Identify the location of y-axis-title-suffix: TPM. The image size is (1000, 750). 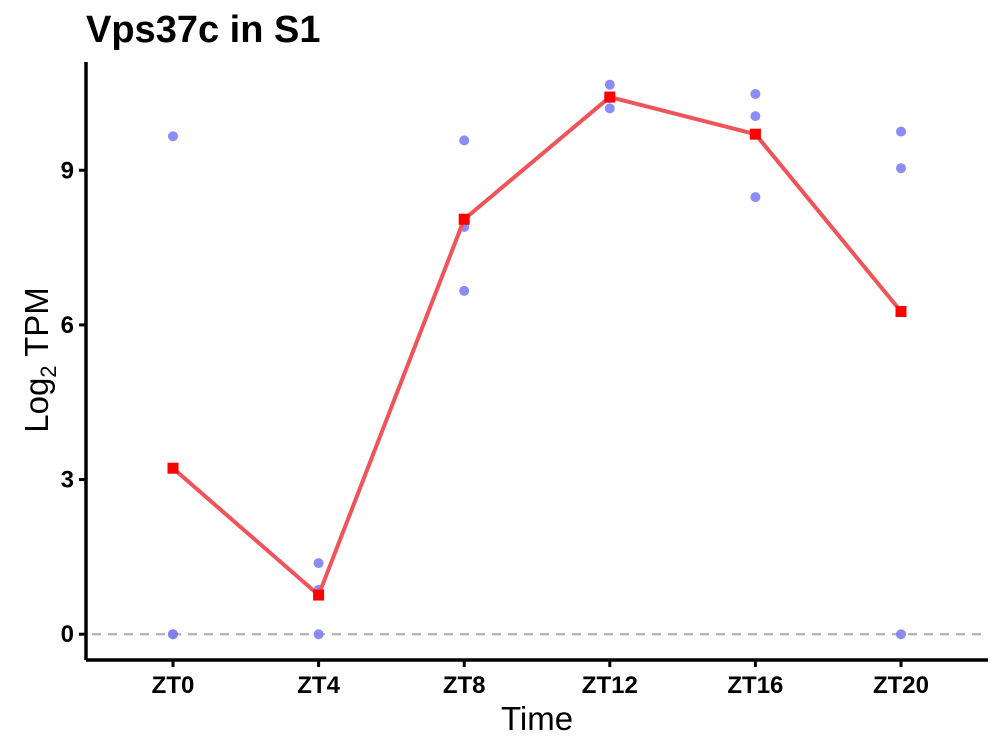
(36, 326).